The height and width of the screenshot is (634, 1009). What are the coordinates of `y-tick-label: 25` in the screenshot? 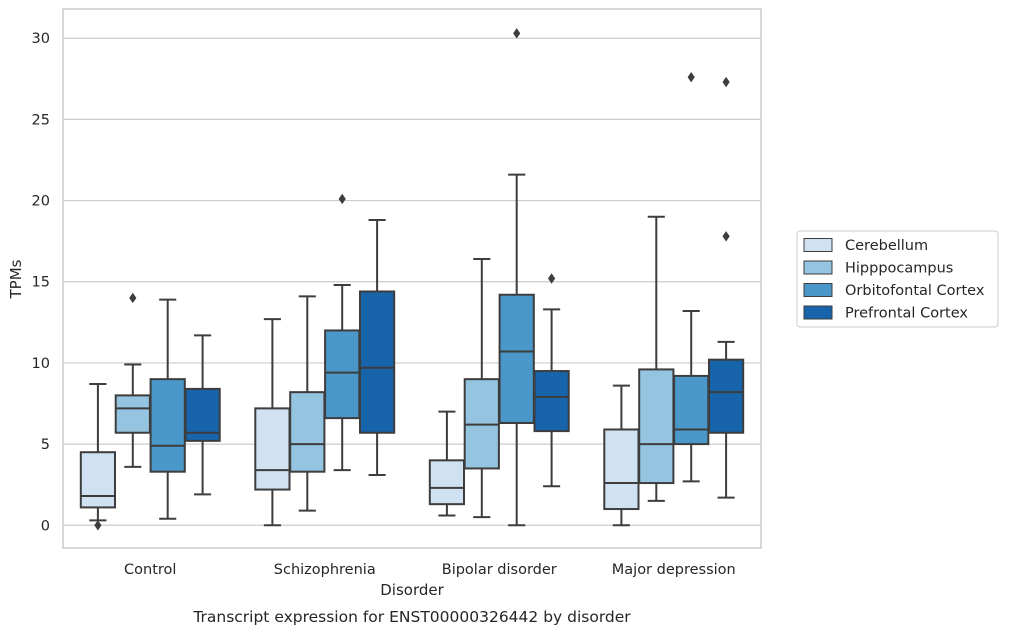 It's located at (41, 120).